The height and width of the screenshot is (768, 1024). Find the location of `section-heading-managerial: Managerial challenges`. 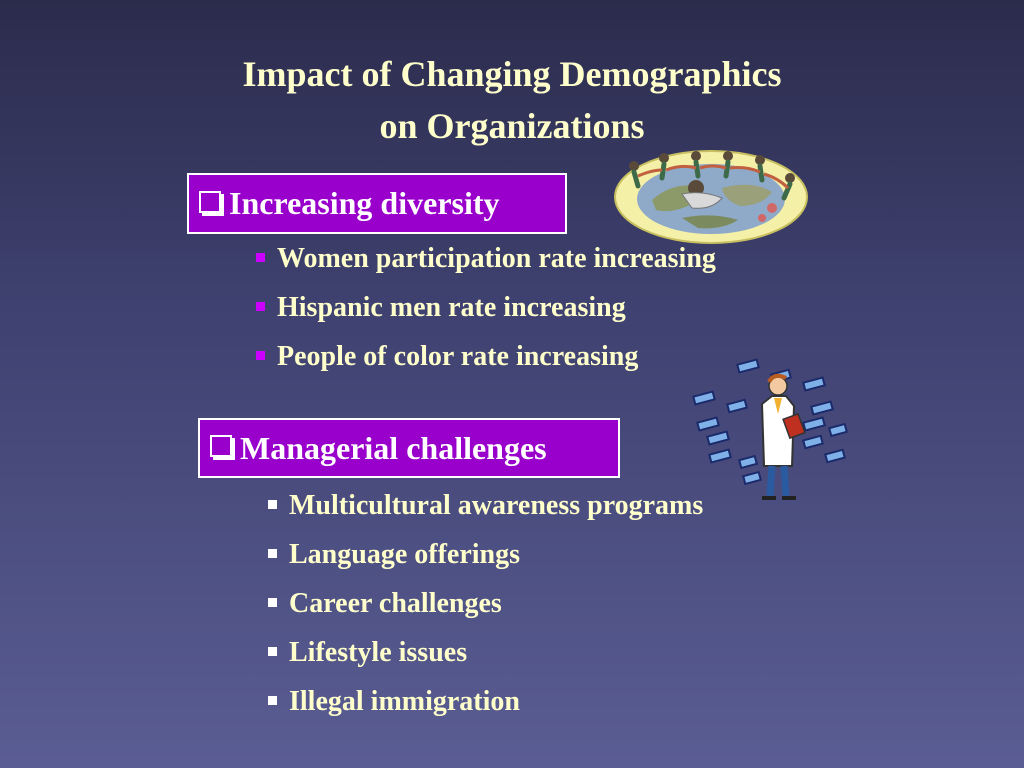

section-heading-managerial: Managerial challenges is located at coordinates (409, 448).